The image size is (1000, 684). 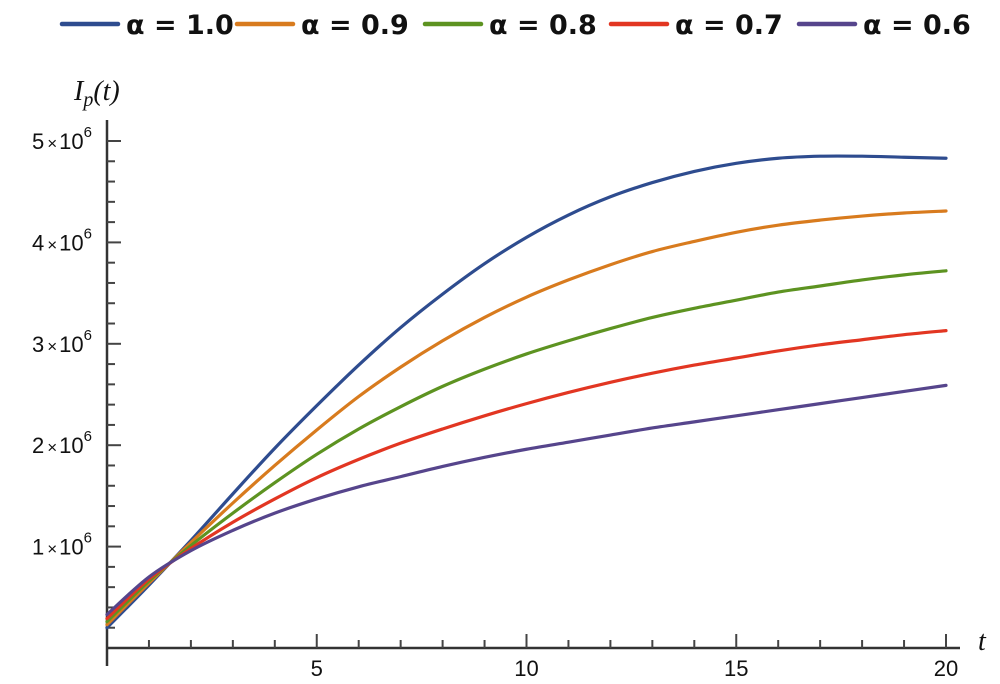 What do you see at coordinates (982, 641) in the screenshot?
I see `x-axis-title: t` at bounding box center [982, 641].